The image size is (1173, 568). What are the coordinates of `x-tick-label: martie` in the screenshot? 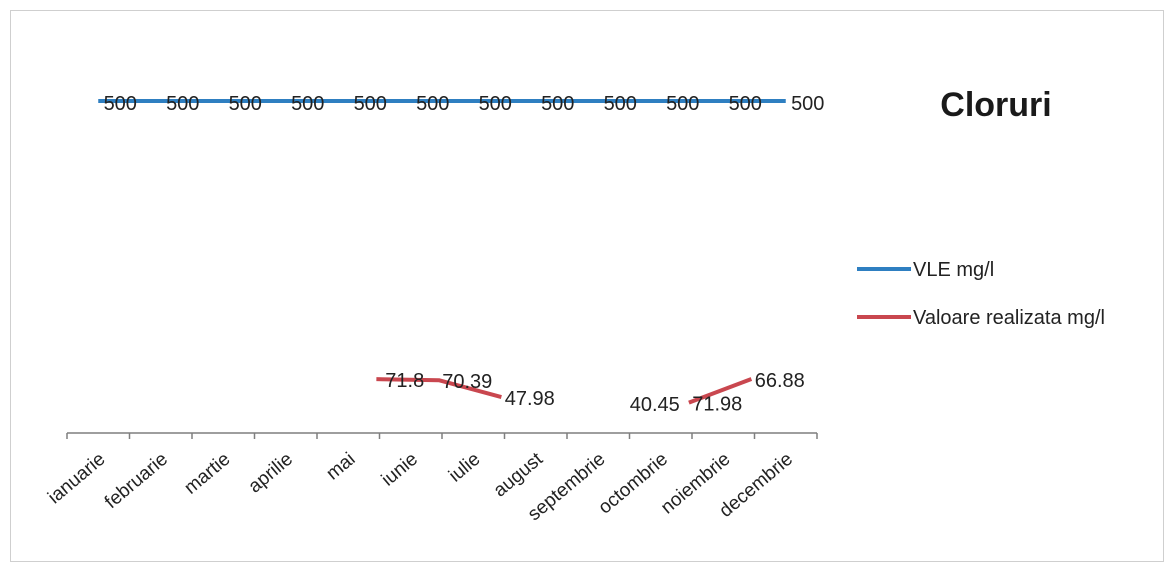 It's located at (208, 474).